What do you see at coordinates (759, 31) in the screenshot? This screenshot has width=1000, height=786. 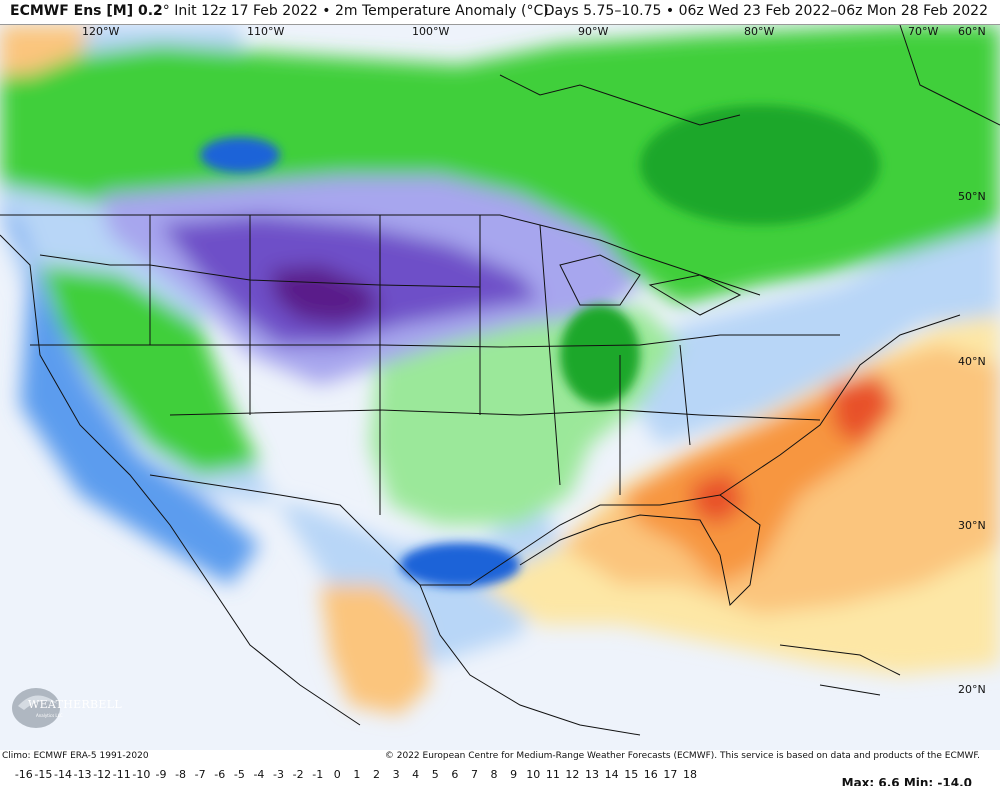 I see `lon-label: 80°W` at bounding box center [759, 31].